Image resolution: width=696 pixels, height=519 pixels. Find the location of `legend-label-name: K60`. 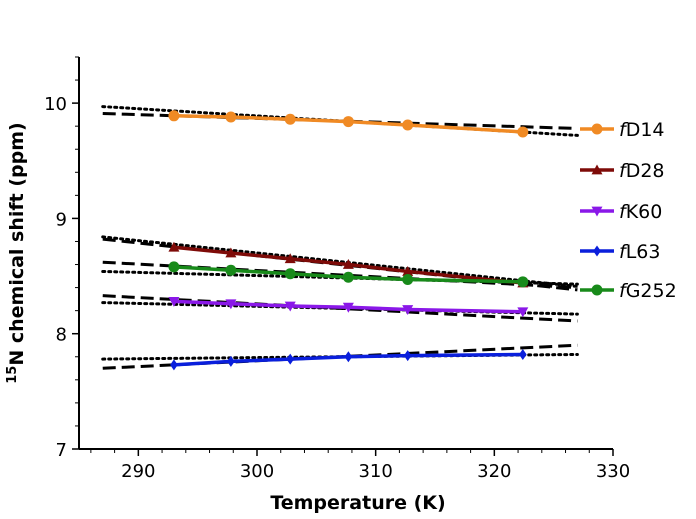

legend-label-name: K60 is located at coordinates (644, 212).